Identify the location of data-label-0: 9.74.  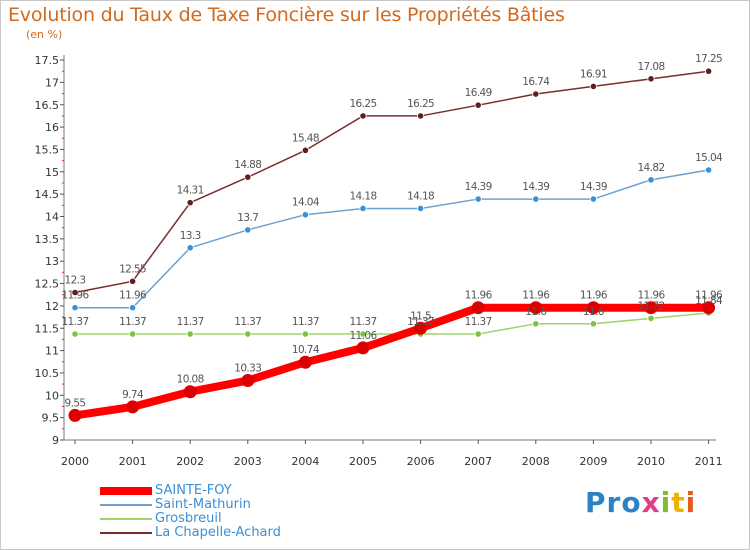
(133, 395).